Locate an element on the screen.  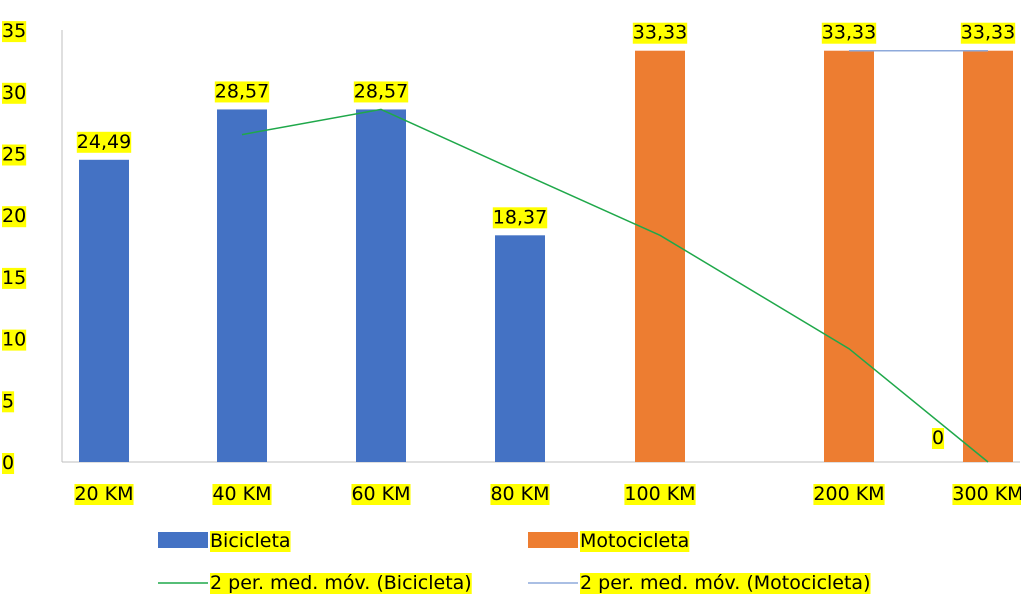
y-tick-15-highlight is located at coordinates (14, 278).